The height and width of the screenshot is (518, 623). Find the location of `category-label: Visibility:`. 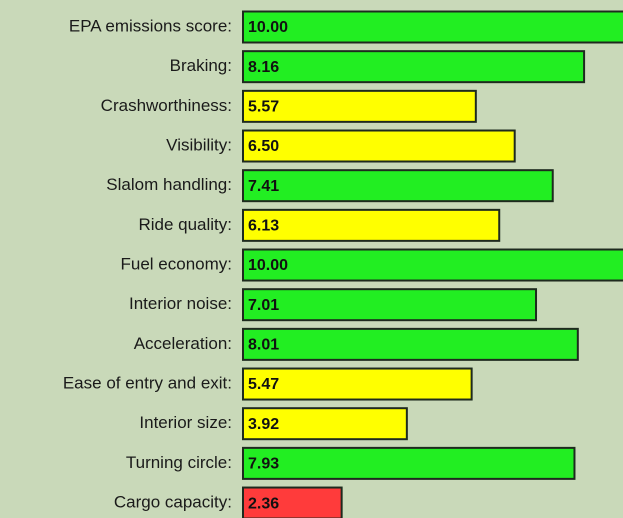

category-label: Visibility: is located at coordinates (199, 144).